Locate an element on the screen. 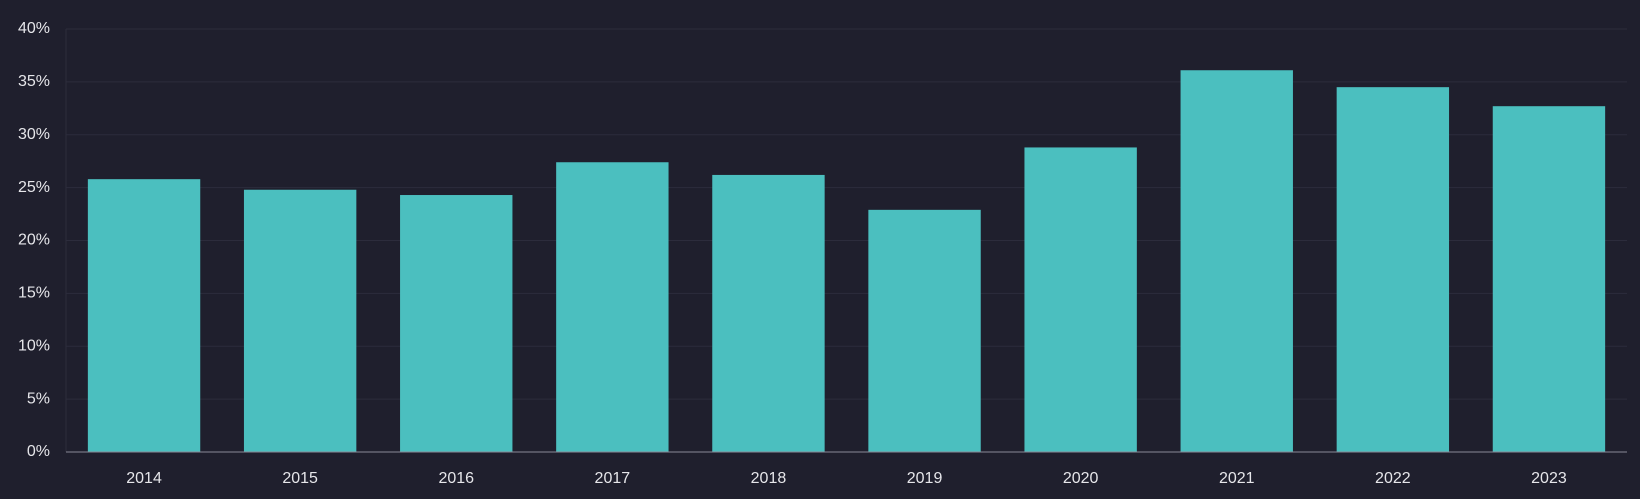 This screenshot has width=1640, height=499. y-tick-label: 30% is located at coordinates (34, 134).